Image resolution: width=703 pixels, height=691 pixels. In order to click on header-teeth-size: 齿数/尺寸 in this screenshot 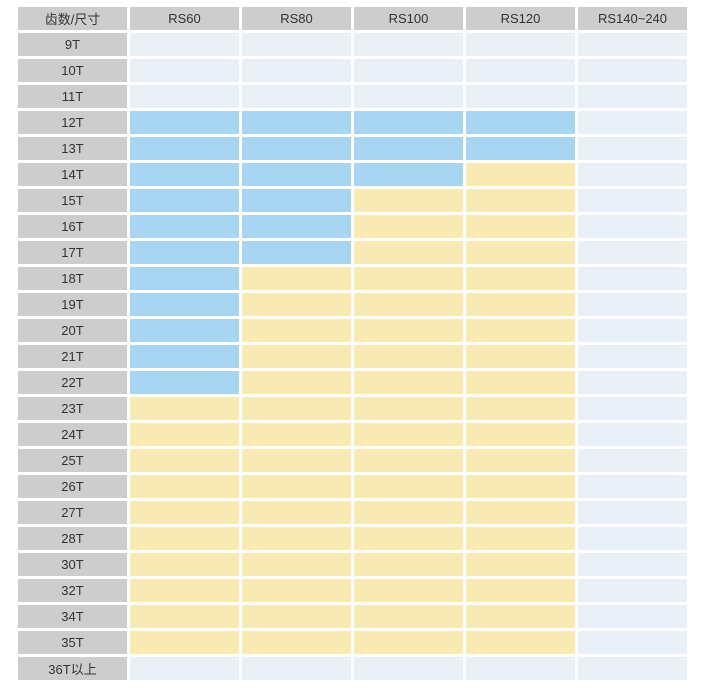, I will do `click(72, 18)`.